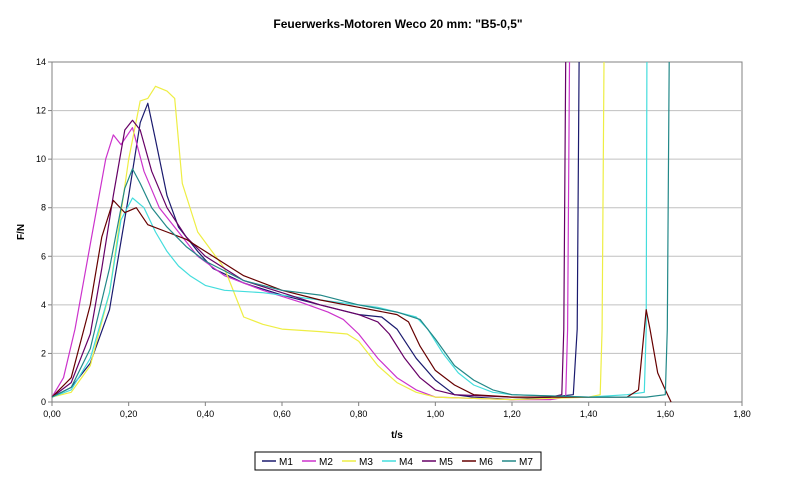 This screenshot has width=796, height=498. What do you see at coordinates (43, 402) in the screenshot?
I see `y-tick-label-0: 0` at bounding box center [43, 402].